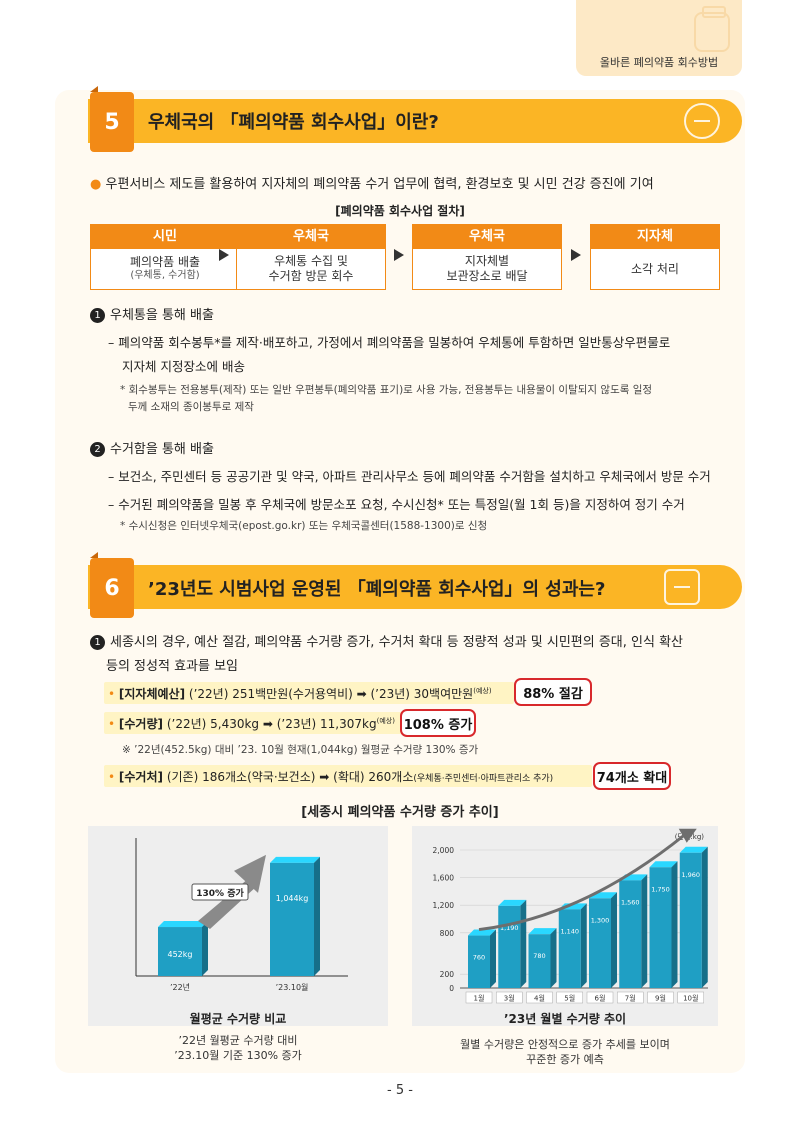 The image size is (800, 1131). What do you see at coordinates (712, 29) in the screenshot?
I see `medicine-jar-icon` at bounding box center [712, 29].